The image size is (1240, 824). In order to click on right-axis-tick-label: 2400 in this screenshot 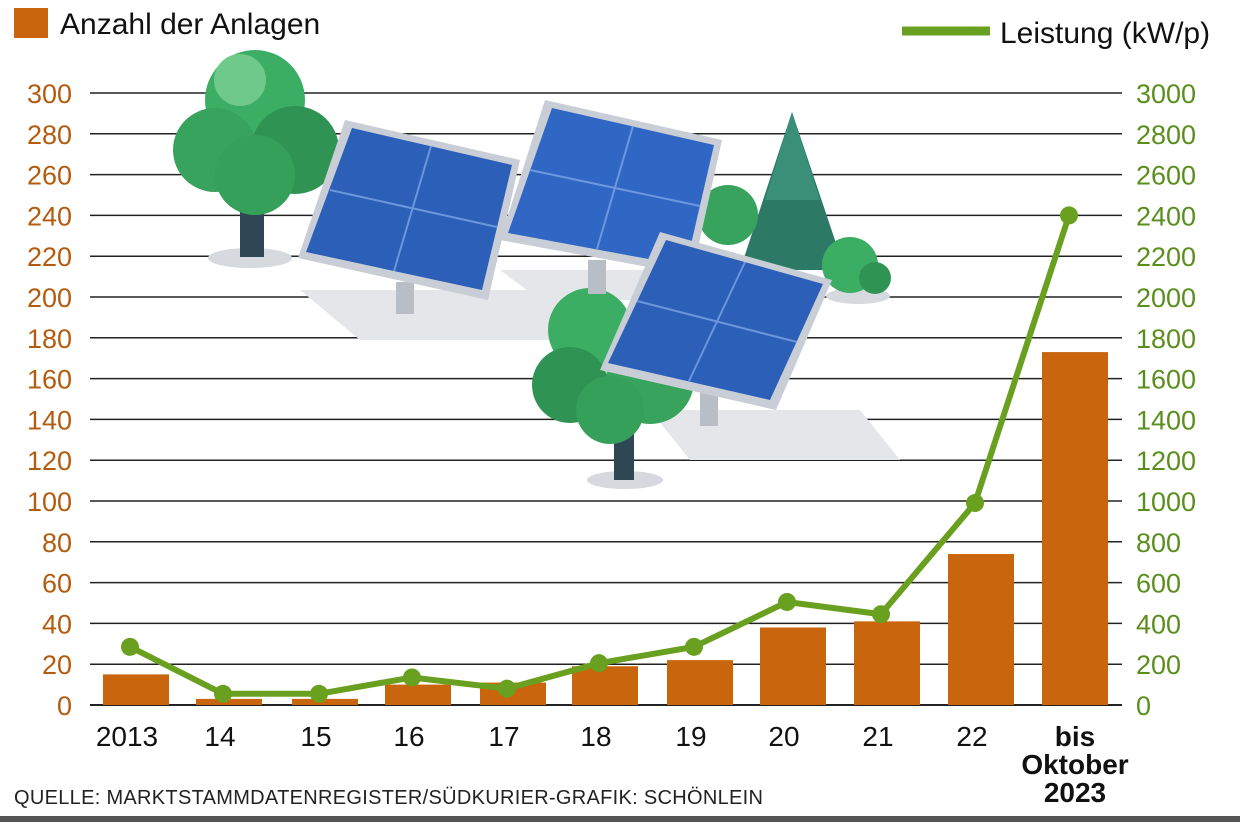, I will do `click(1166, 216)`.